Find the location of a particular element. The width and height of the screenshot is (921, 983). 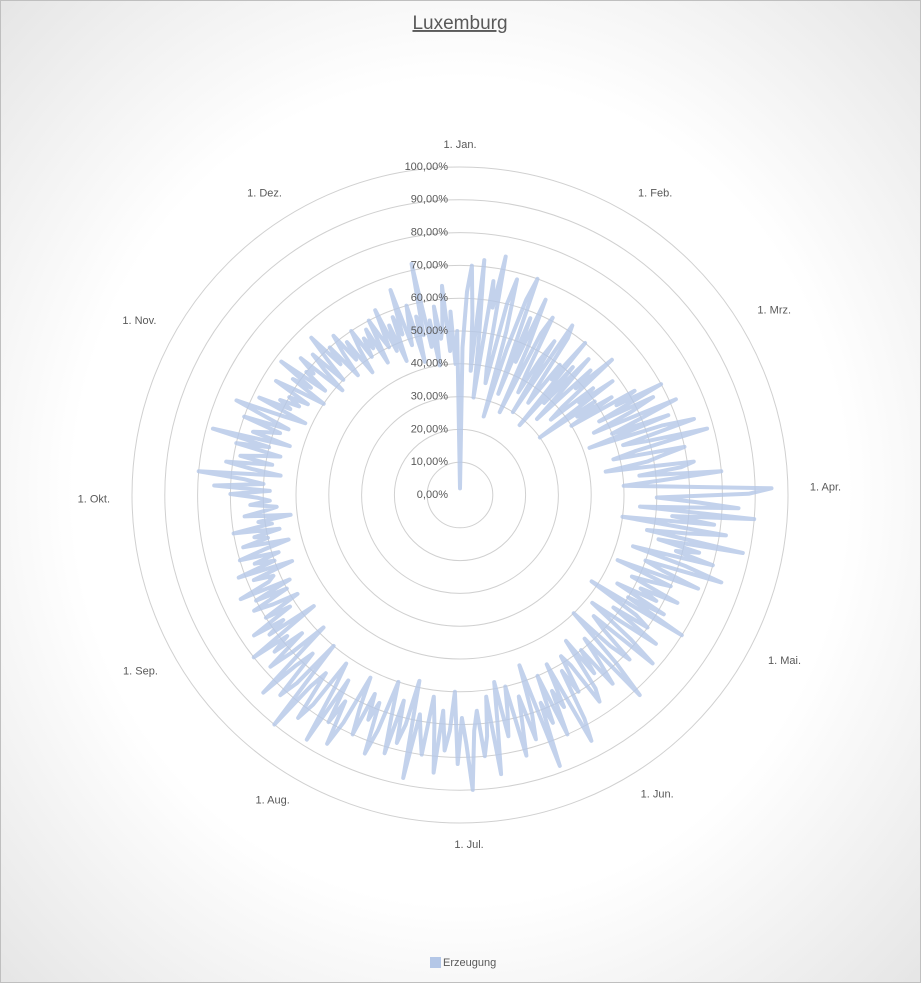

r-tick-label: 50,00% is located at coordinates (430, 331).